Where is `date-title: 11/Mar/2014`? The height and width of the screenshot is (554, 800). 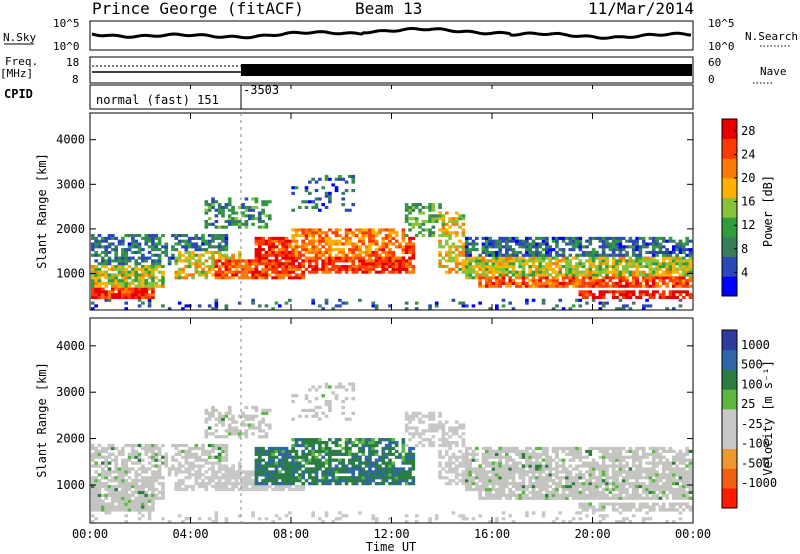
date-title: 11/Mar/2014 is located at coordinates (641, 9).